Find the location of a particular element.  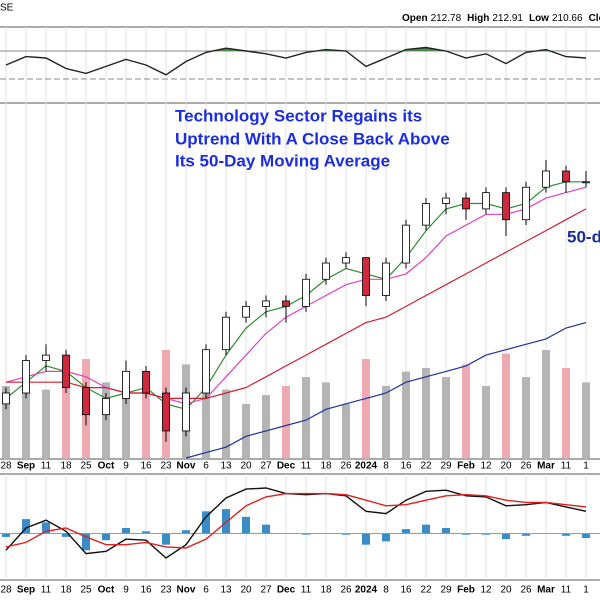

header-label: High is located at coordinates (478, 18).